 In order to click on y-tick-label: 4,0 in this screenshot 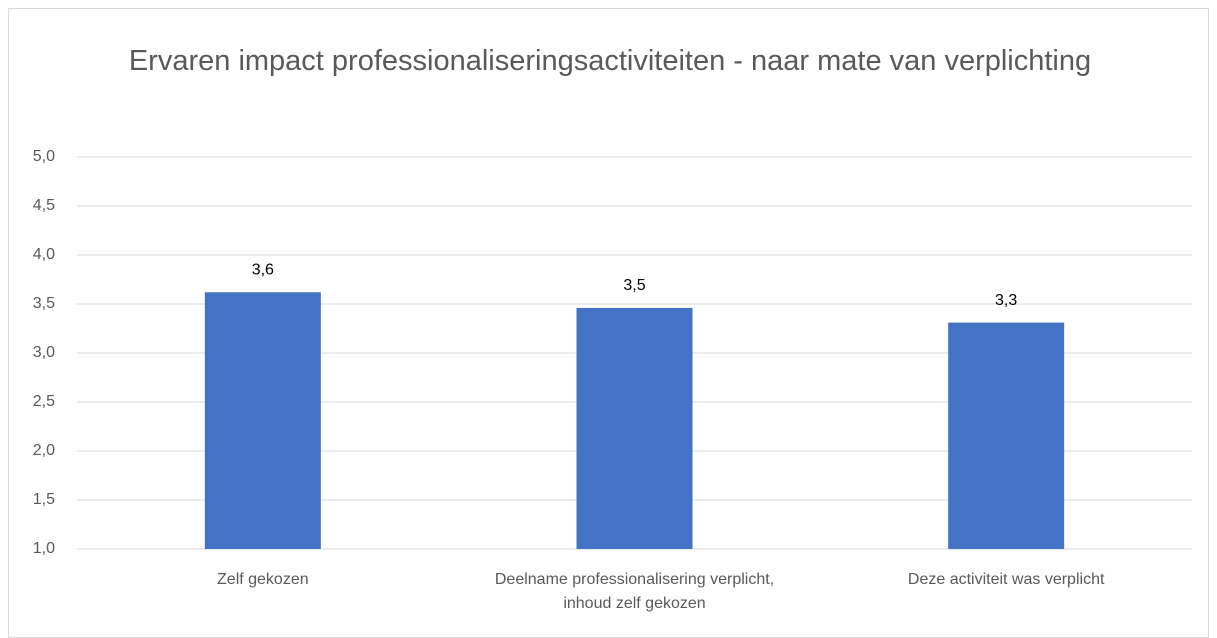, I will do `click(44, 254)`.